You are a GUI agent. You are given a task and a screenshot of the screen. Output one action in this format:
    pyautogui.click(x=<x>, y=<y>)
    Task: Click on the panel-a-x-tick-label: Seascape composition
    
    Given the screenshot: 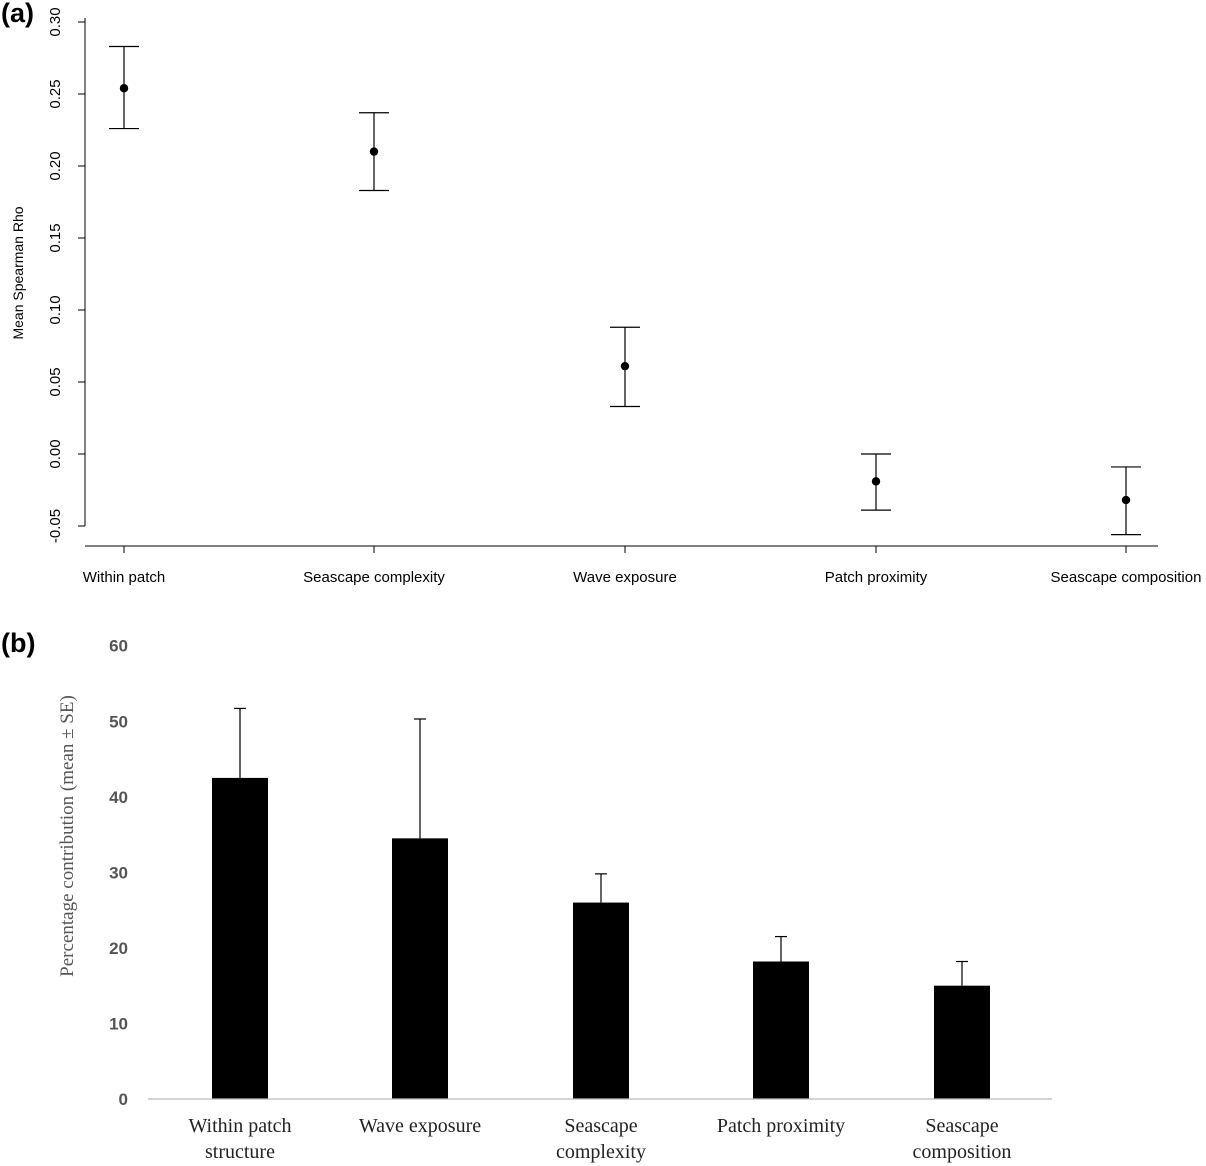 What is the action you would take?
    pyautogui.click(x=1126, y=577)
    